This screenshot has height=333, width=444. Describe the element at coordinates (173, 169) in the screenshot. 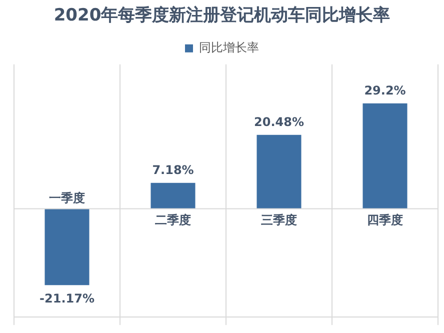

I see `data-label: 7.18%` at that location.